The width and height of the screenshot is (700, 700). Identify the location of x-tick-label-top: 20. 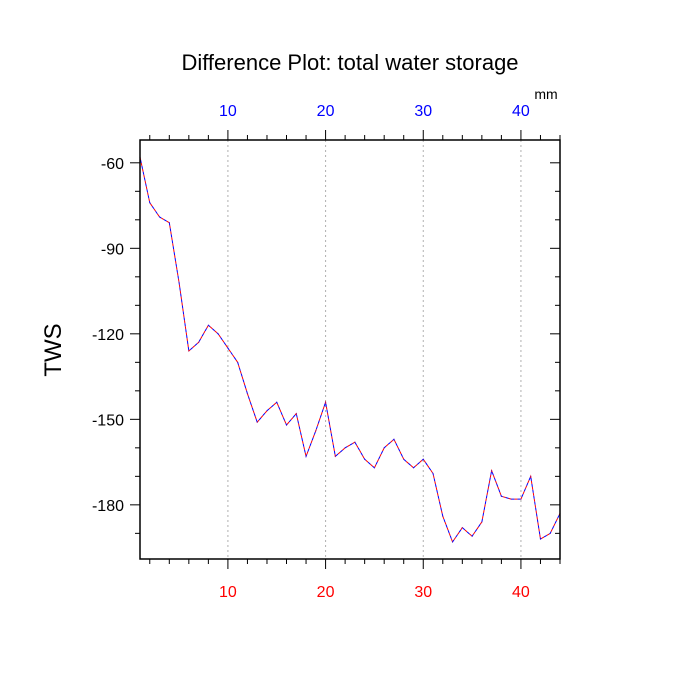
(326, 111).